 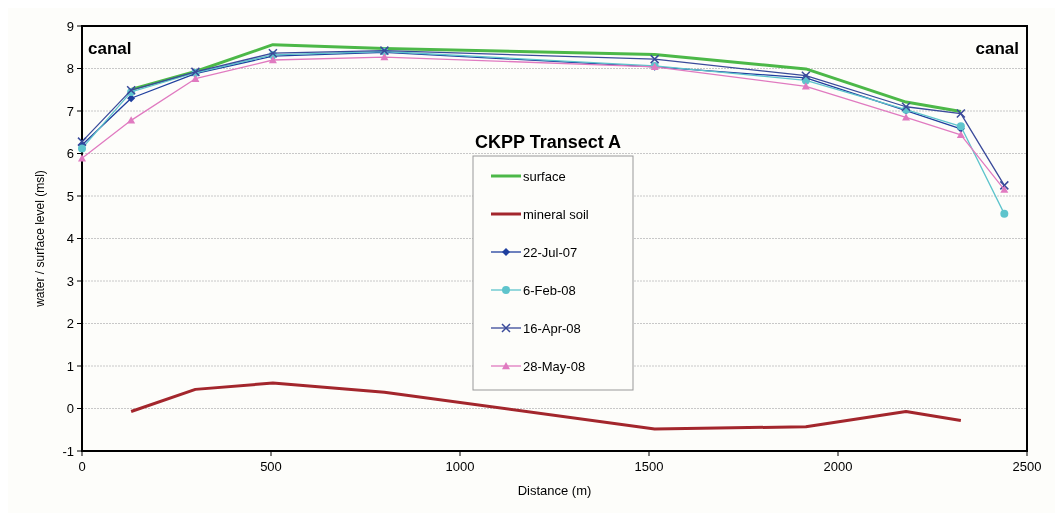 What do you see at coordinates (82, 466) in the screenshot?
I see `x-tick-label: 0` at bounding box center [82, 466].